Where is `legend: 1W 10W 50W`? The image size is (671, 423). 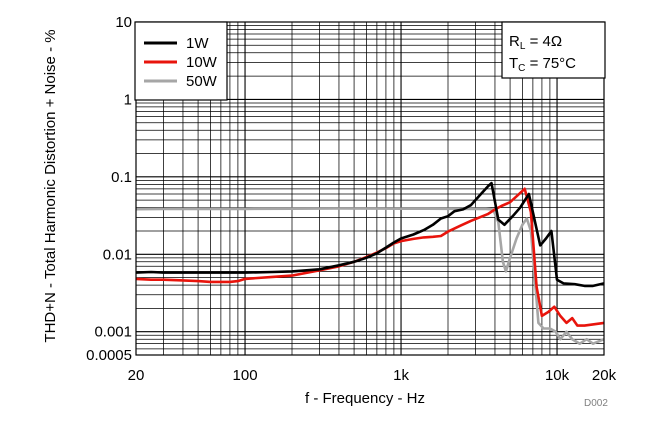 legend: 1W 10W 50W is located at coordinates (181, 61).